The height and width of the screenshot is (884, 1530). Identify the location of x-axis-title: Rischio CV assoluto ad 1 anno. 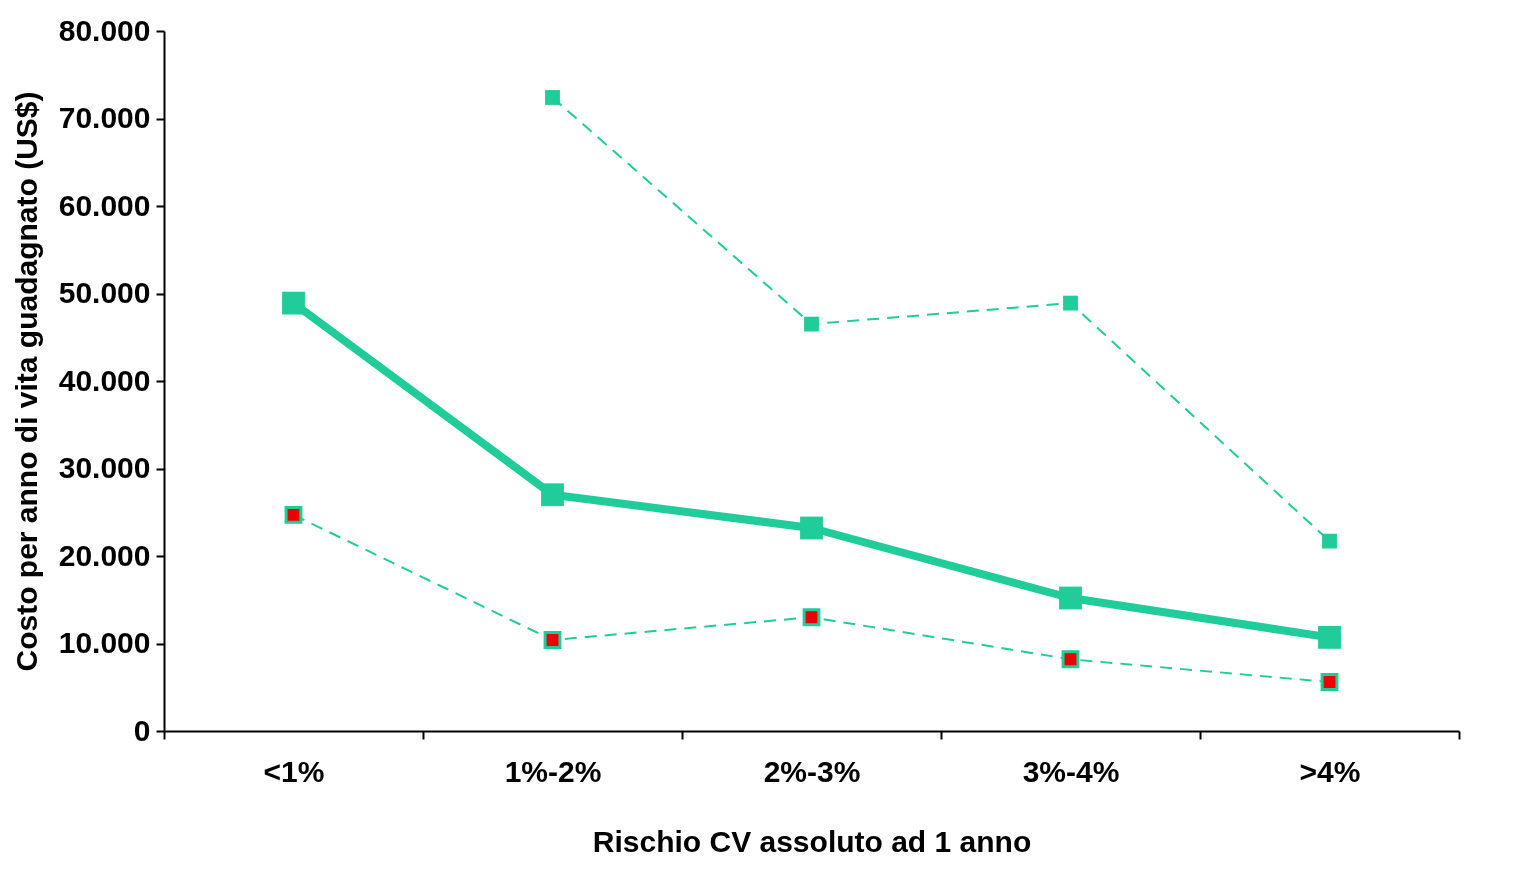
(812, 841).